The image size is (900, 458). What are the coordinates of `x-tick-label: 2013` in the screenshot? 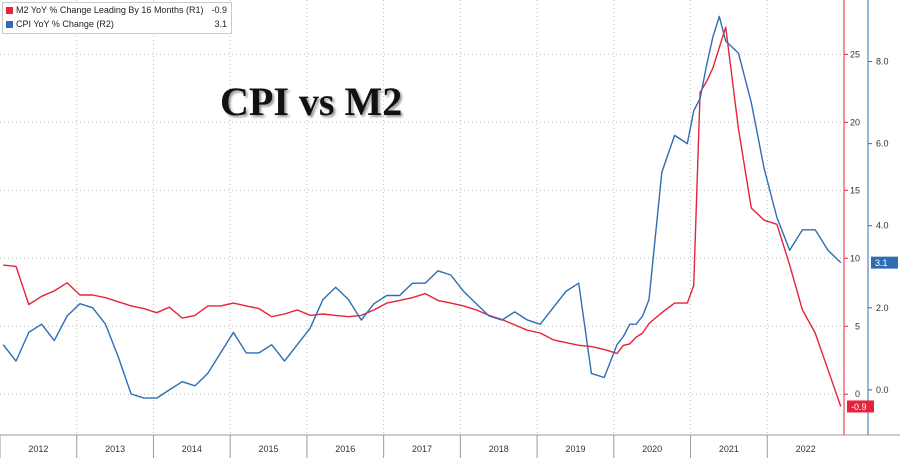 It's located at (115, 449).